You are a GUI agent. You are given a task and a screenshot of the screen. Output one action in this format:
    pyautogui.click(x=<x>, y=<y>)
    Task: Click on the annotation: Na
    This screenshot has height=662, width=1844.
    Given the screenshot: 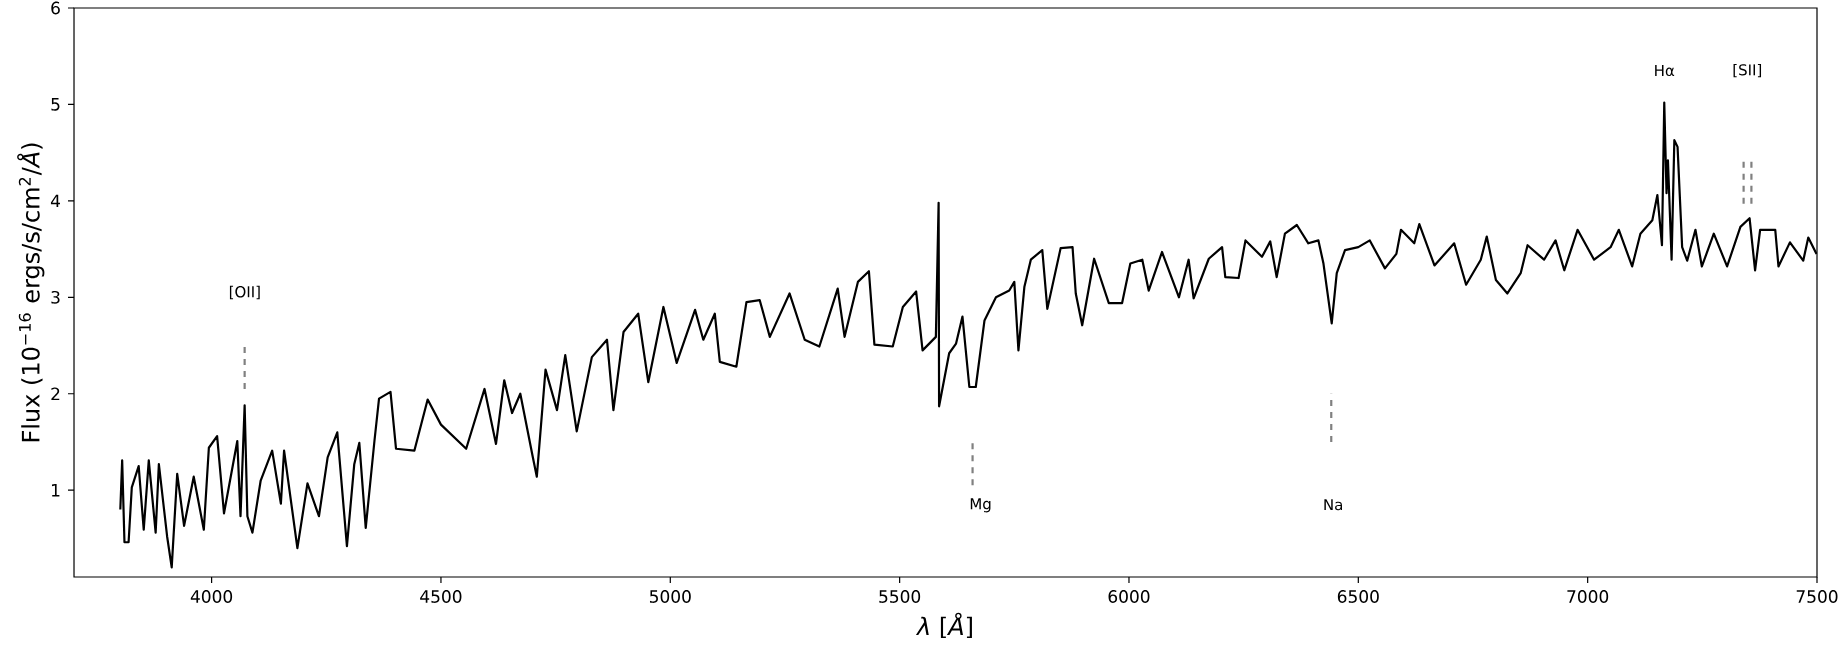 What is the action you would take?
    pyautogui.click(x=1333, y=505)
    